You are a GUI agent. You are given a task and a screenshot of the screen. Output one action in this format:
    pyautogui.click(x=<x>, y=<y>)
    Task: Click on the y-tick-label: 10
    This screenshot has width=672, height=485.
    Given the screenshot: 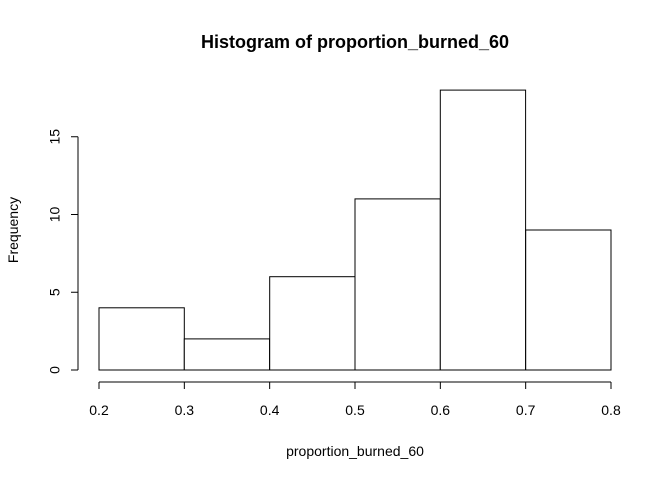 What is the action you would take?
    pyautogui.click(x=55, y=215)
    